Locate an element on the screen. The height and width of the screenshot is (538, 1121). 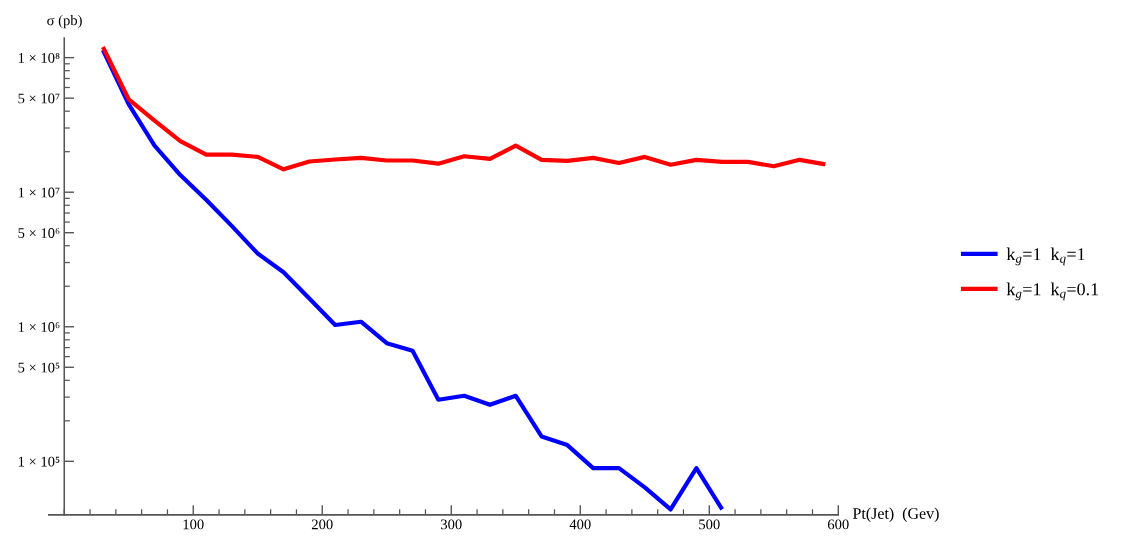
x-tick-label: 100 is located at coordinates (193, 524).